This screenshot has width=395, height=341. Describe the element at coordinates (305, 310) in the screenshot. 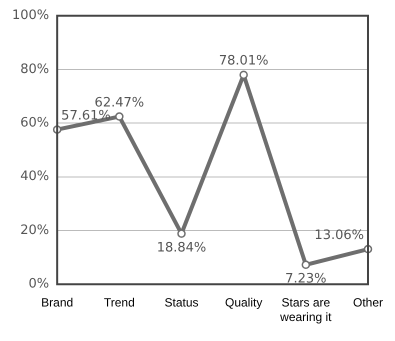

I see `x-tick-label: Stars are wearing it` at that location.